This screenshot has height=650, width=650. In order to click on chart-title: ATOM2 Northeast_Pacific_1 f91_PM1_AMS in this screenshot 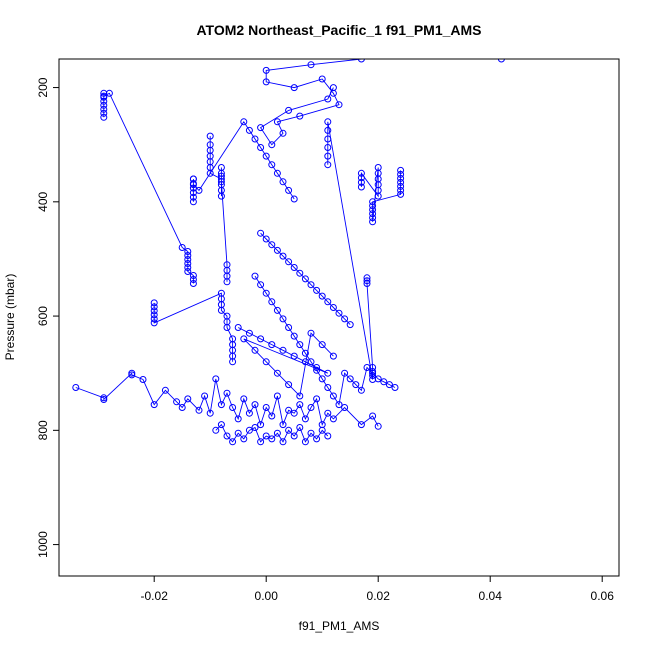, I will do `click(338, 30)`.